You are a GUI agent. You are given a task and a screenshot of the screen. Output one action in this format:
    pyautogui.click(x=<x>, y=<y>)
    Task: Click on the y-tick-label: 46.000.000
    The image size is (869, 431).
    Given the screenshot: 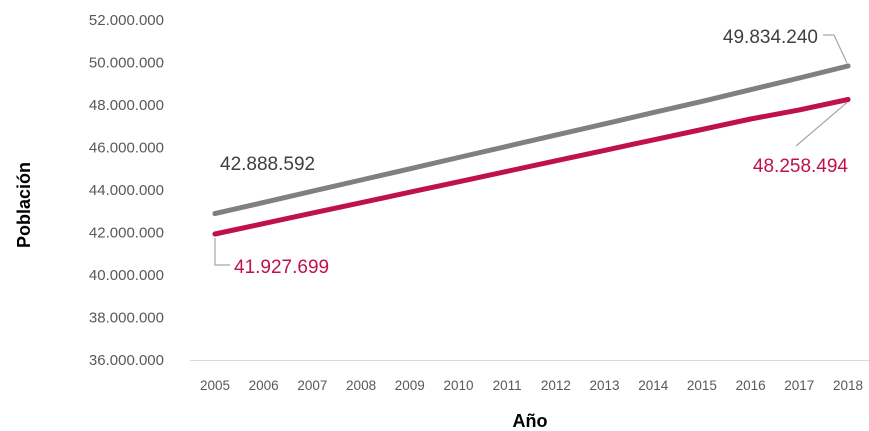 What is the action you would take?
    pyautogui.click(x=126, y=148)
    